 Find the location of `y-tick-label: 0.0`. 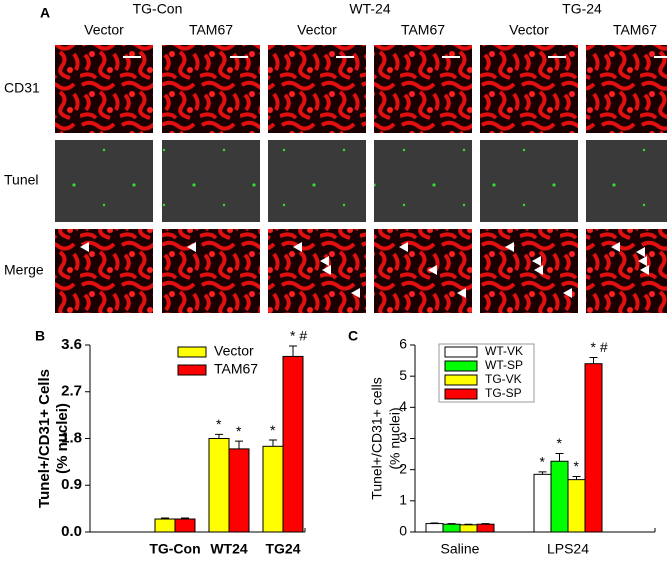

y-tick-label: 0.0 is located at coordinates (71, 531).